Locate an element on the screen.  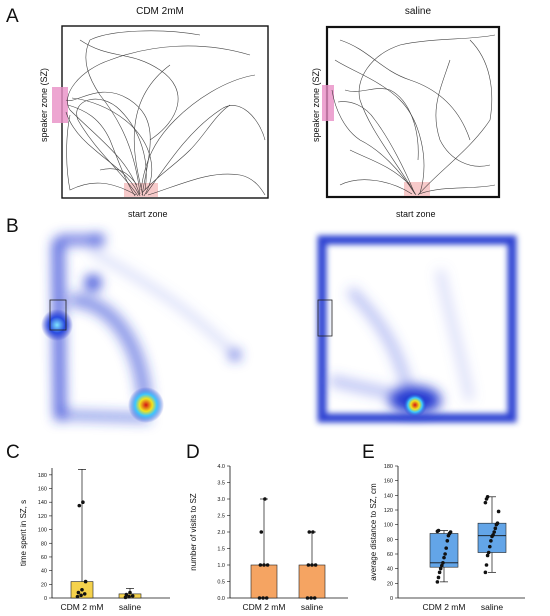
y-tick-label: 2.5 is located at coordinates (221, 517).